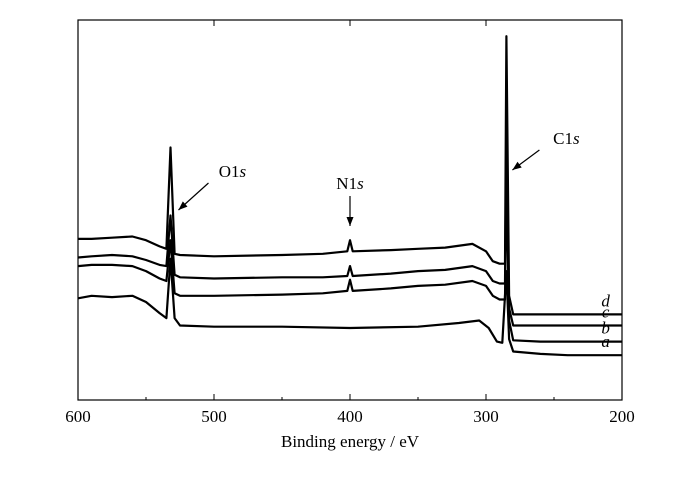 The width and height of the screenshot is (700, 481). Describe the element at coordinates (233, 171) in the screenshot. I see `peak-label-o1: O1s` at that location.